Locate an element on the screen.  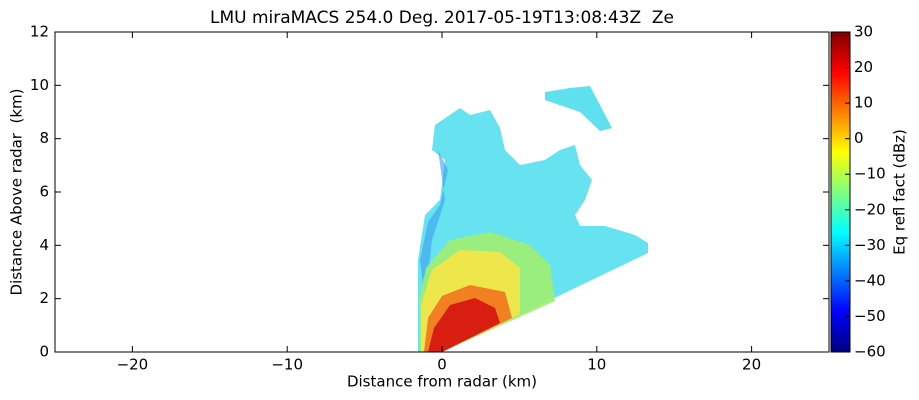
colorbar-label: Eq refl fact (dBz) is located at coordinates (900, 192).